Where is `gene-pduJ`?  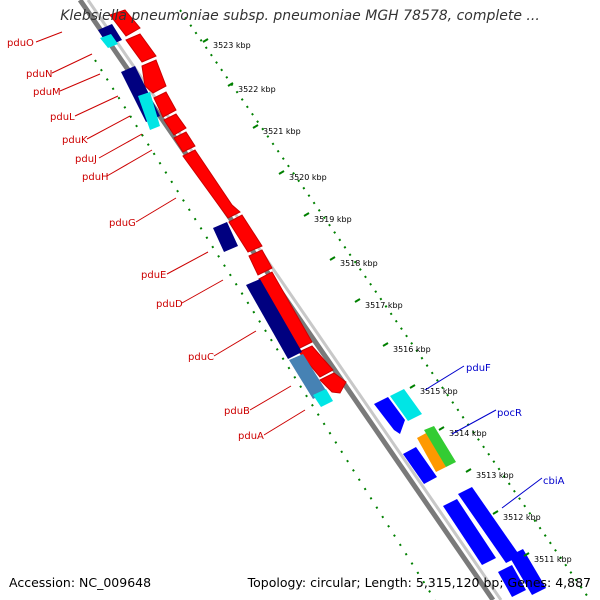
gene-pduJ is located at coordinates (184, 142).